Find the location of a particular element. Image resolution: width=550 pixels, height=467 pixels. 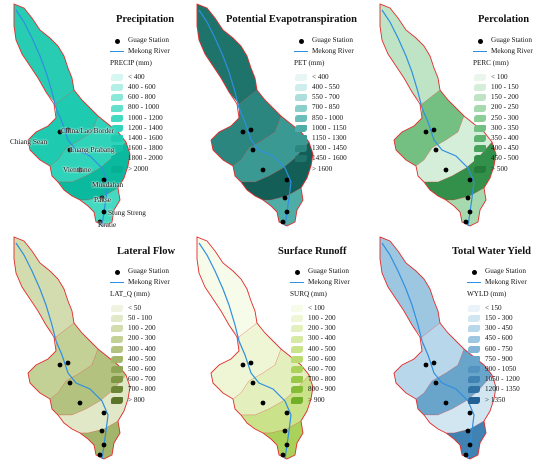

panel-title: Percolation is located at coordinates (504, 19).